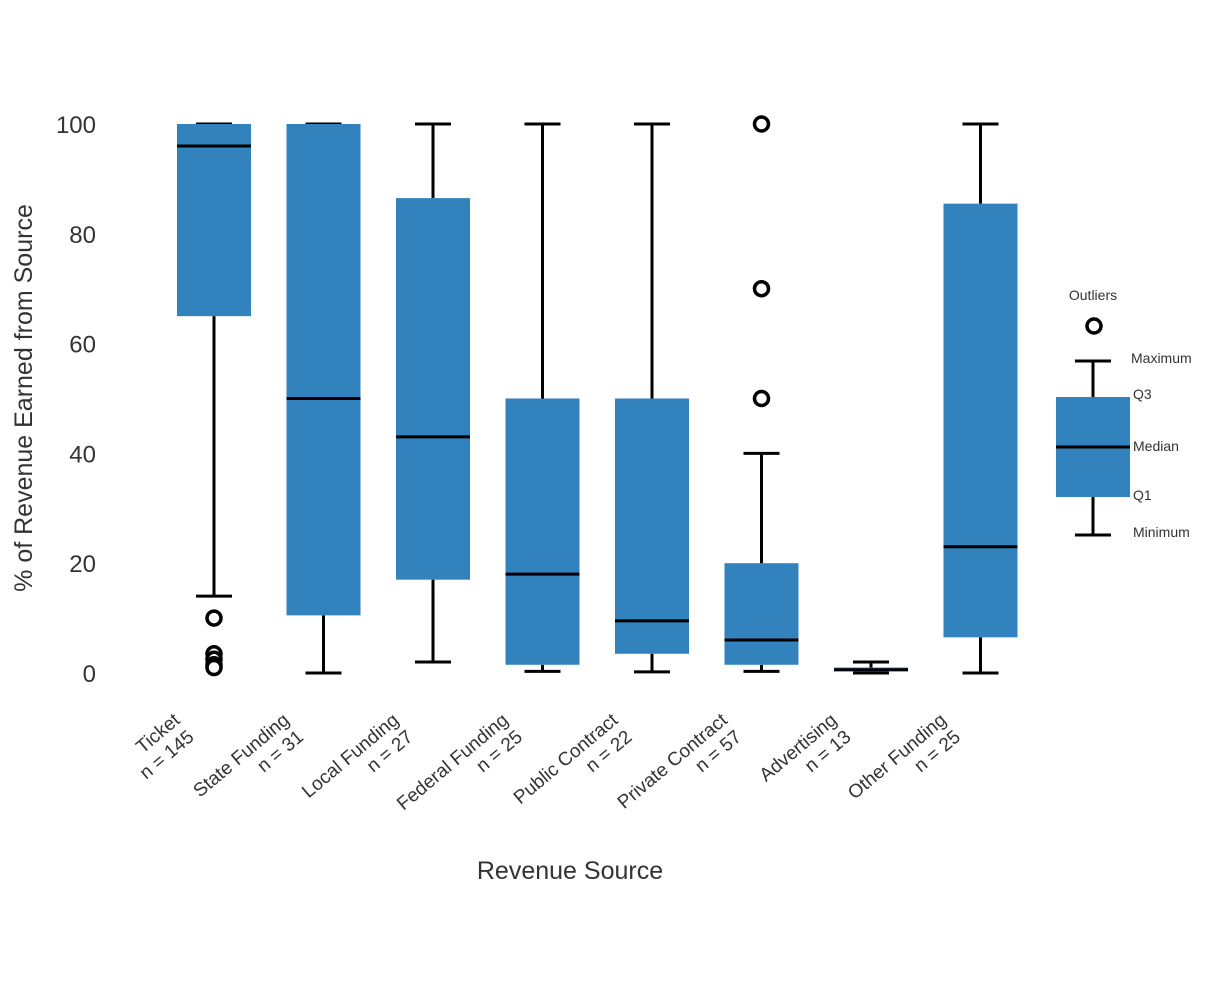 The image size is (1223, 989). Describe the element at coordinates (806, 756) in the screenshot. I see `category-label: Advertisingn = 13` at that location.